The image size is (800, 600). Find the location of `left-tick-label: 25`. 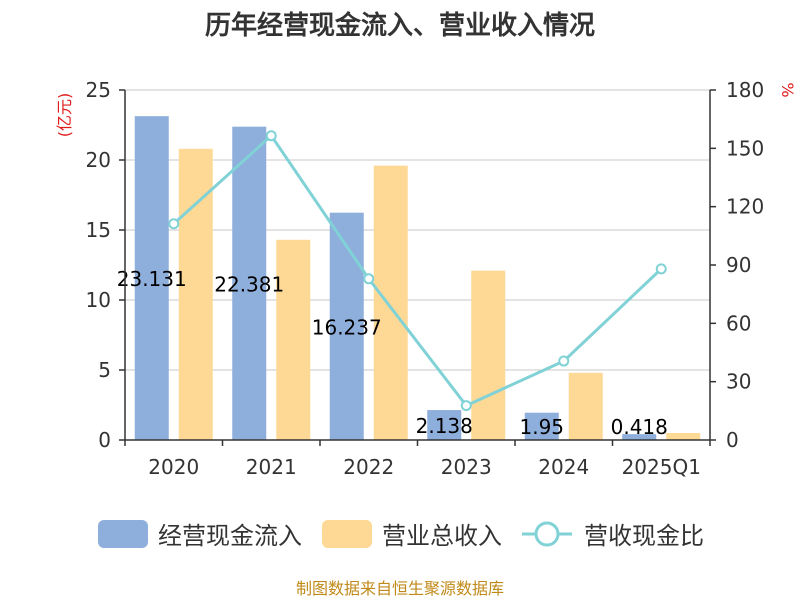

left-tick-label: 25 is located at coordinates (98, 90).